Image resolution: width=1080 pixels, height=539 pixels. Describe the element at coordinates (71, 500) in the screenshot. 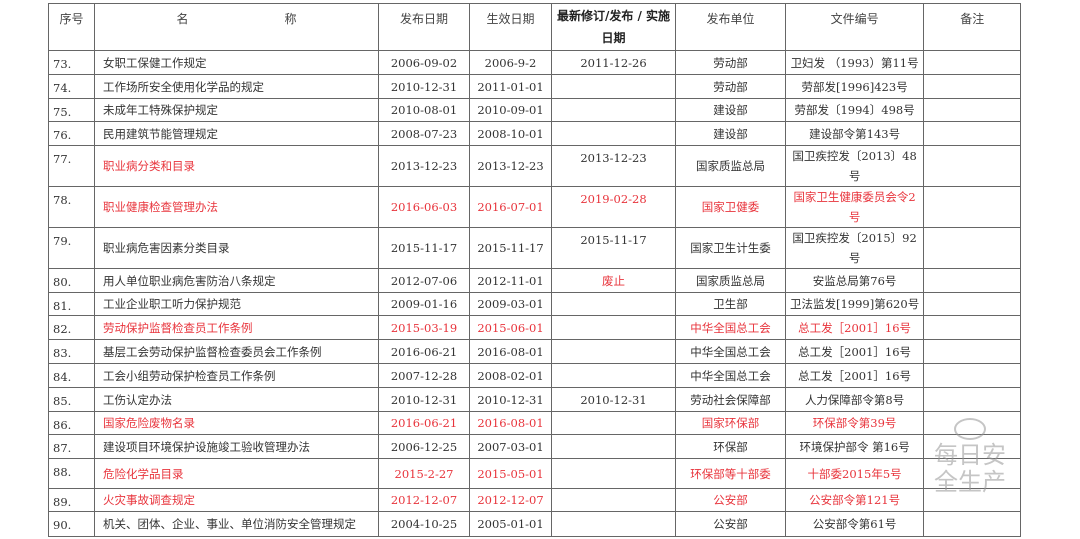

I see `cell-no: 89.` at that location.